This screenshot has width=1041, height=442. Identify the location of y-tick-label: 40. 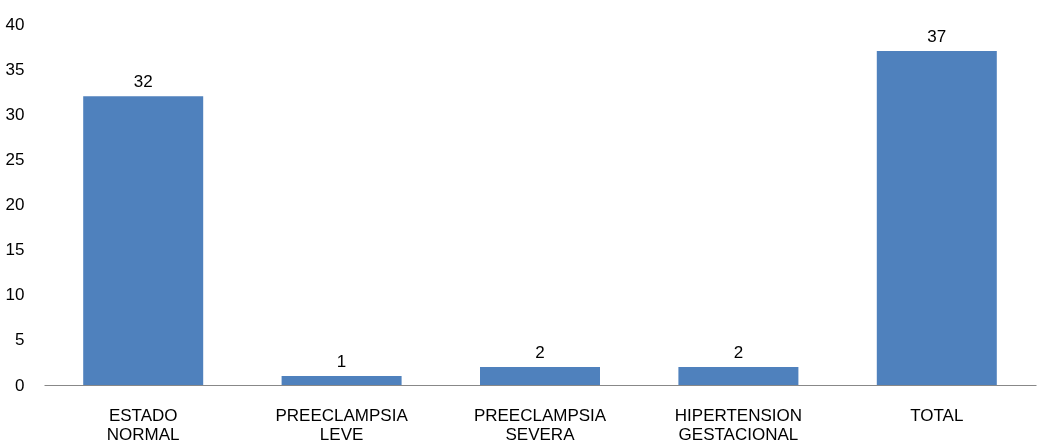
(15, 24).